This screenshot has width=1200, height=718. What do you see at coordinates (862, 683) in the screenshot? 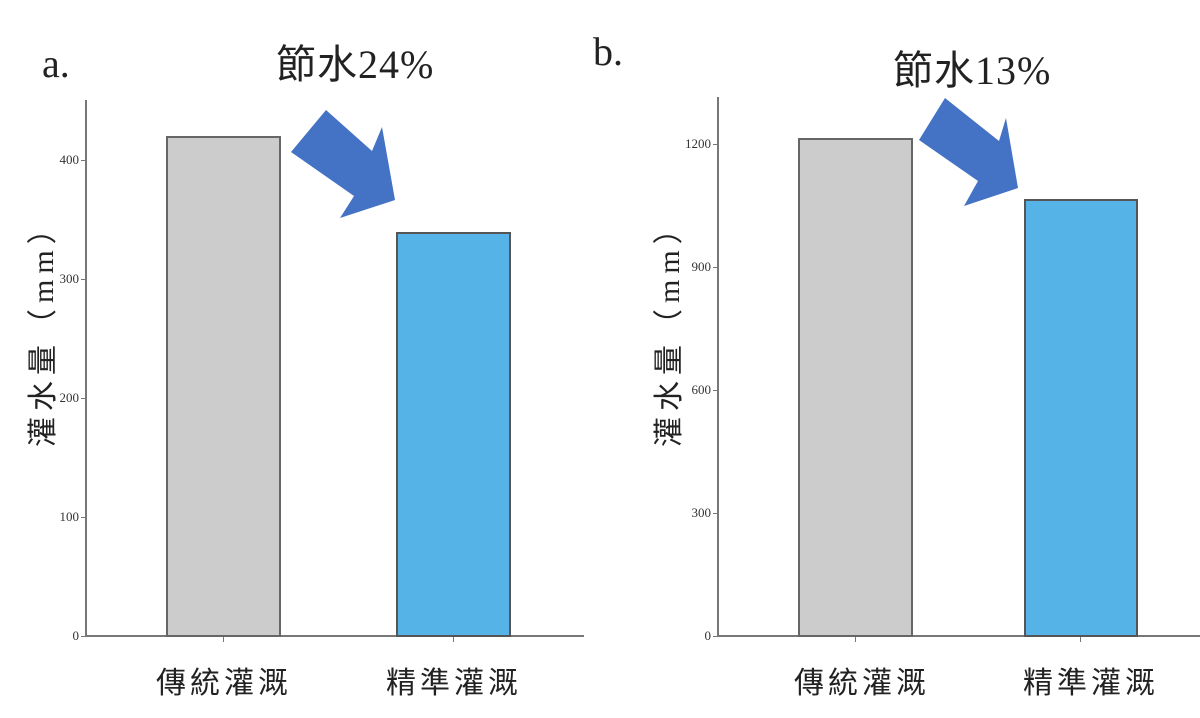
I see `x-label-traditional-b: 傳統灌溉` at bounding box center [862, 683].